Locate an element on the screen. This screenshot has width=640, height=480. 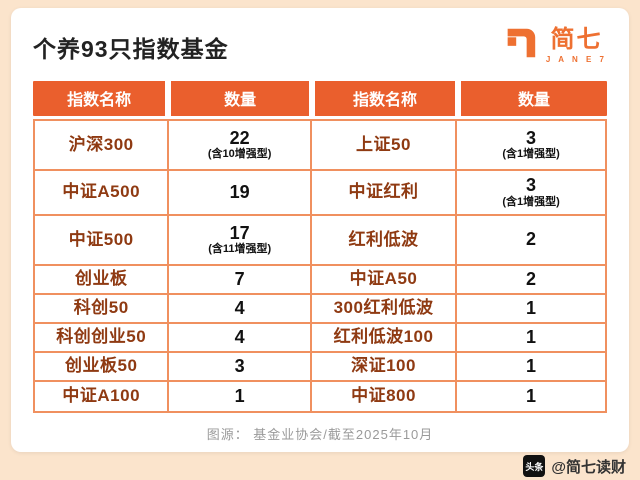
index-name-cell: 红利低波100 is located at coordinates (384, 338).